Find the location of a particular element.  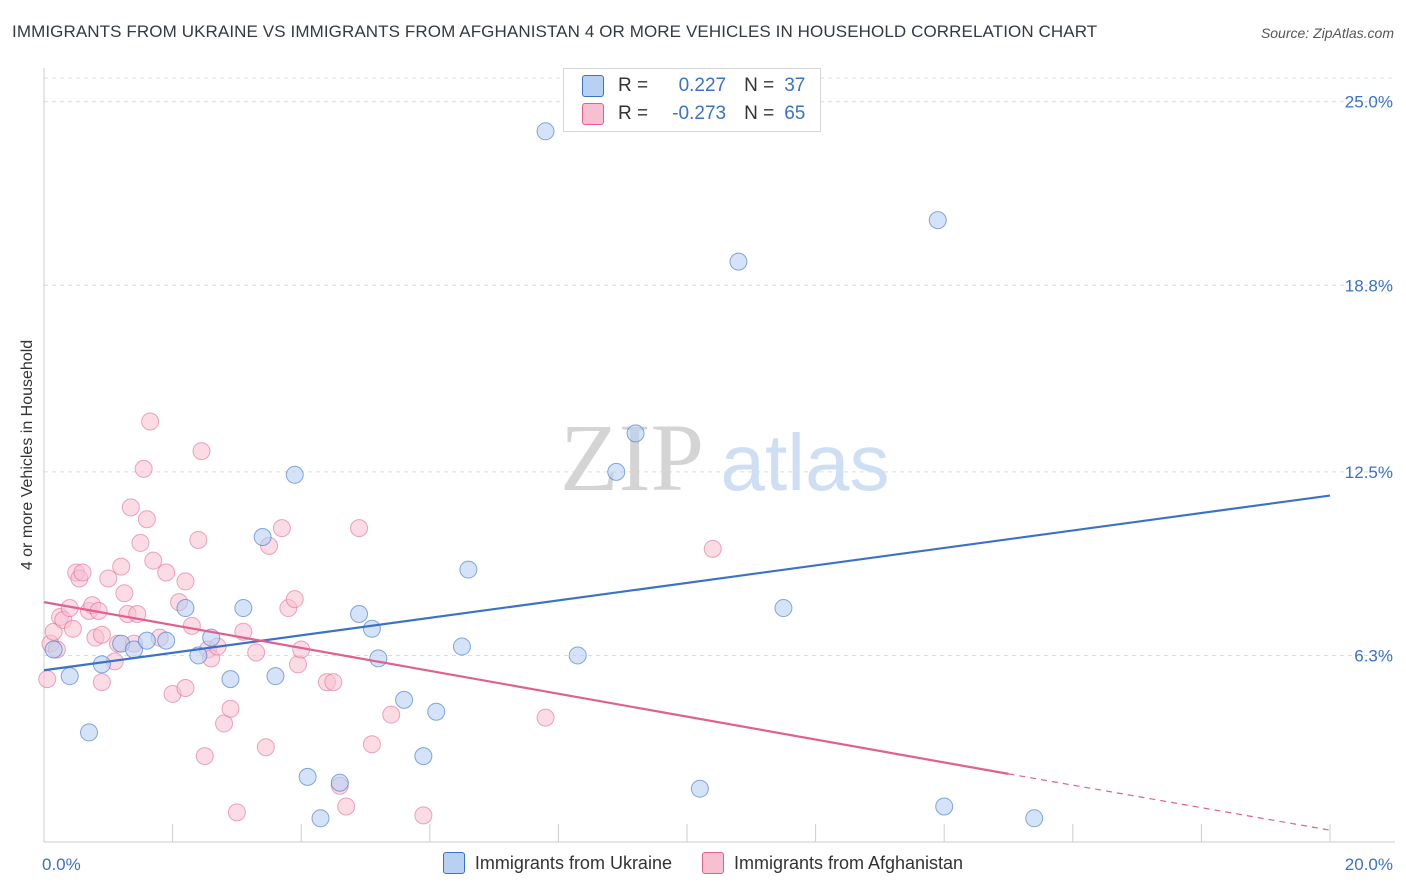

y-tick-label: 12.5% is located at coordinates (1369, 472).